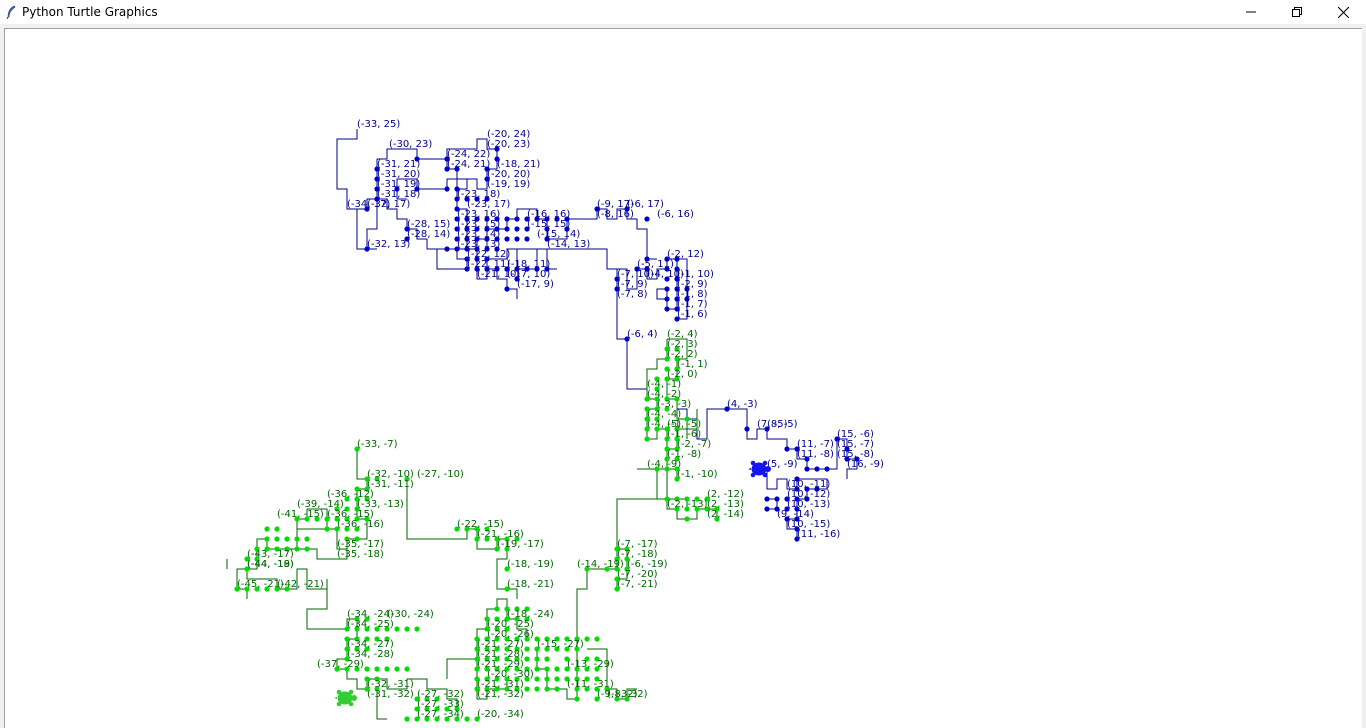  I want to click on maximize-button, so click(1297, 12).